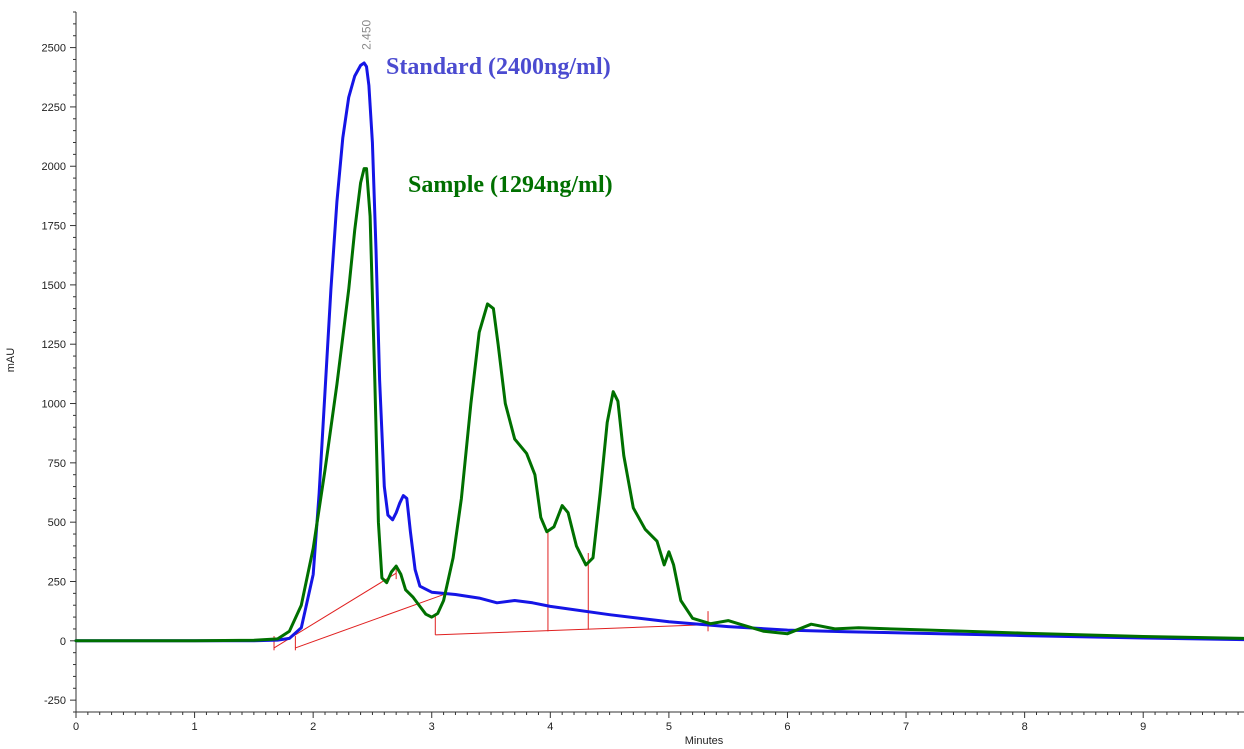  Describe the element at coordinates (54, 49) in the screenshot. I see `y-tick-label: 2500` at that location.